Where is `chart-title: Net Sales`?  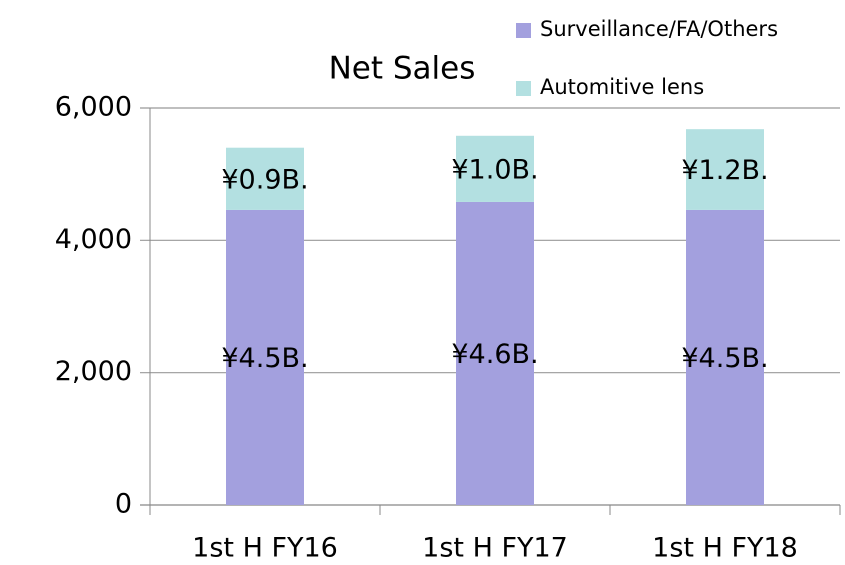 chart-title: Net Sales is located at coordinates (402, 69).